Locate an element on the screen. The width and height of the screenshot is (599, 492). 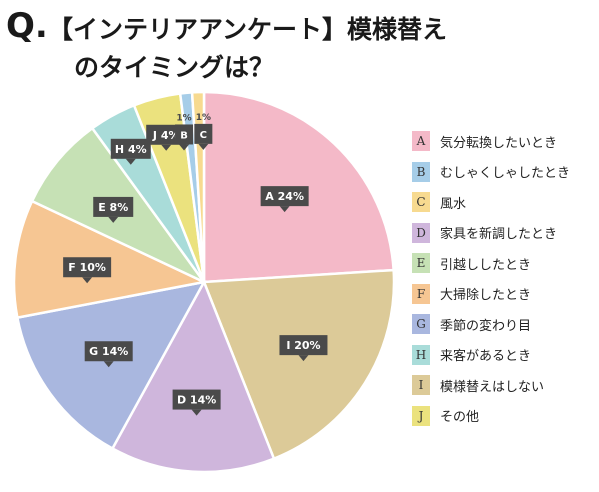
legend-item-a: A 気分転換したいとき is located at coordinates (491, 141).